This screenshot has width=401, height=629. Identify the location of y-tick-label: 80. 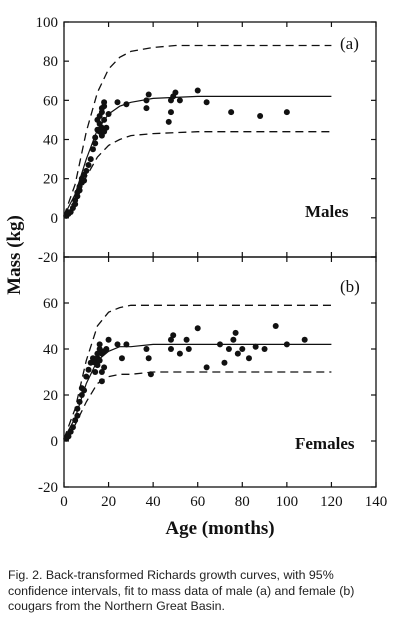
(50, 62).